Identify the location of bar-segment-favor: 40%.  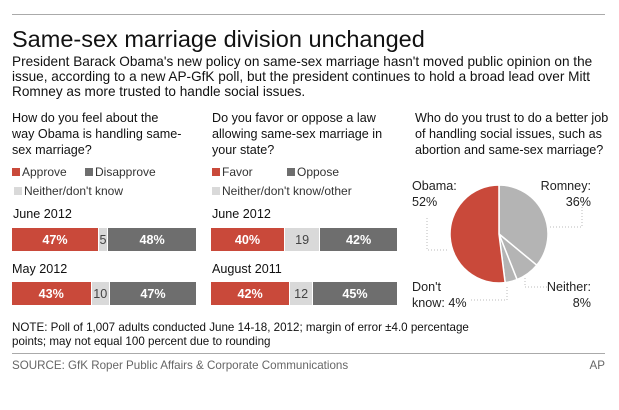
(248, 239).